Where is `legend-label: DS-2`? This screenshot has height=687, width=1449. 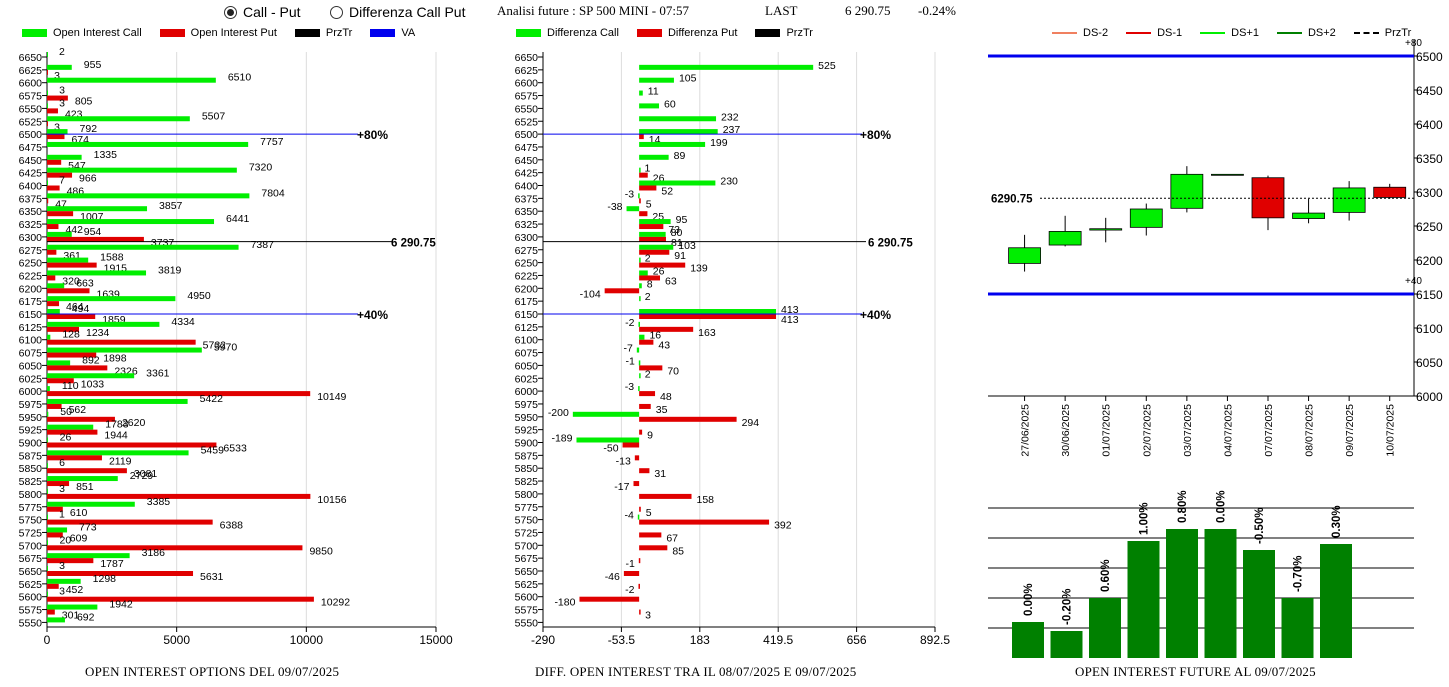
legend-label: DS-2 is located at coordinates (1096, 33).